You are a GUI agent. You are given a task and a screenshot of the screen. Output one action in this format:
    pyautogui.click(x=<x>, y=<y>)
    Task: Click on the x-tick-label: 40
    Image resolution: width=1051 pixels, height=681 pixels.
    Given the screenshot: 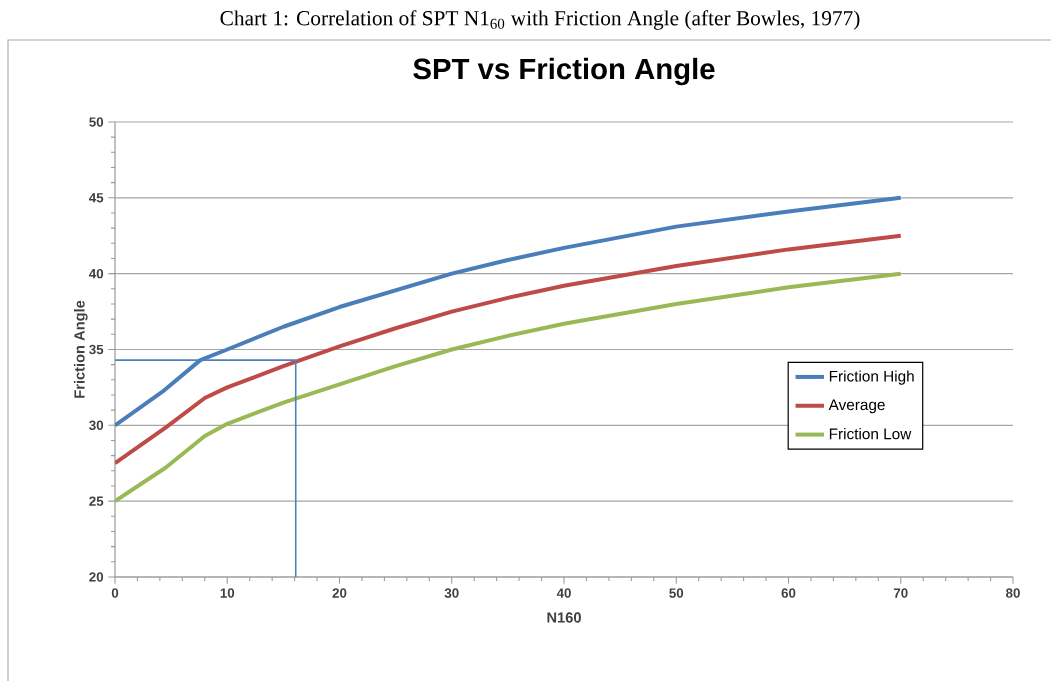 What is the action you would take?
    pyautogui.click(x=563, y=593)
    